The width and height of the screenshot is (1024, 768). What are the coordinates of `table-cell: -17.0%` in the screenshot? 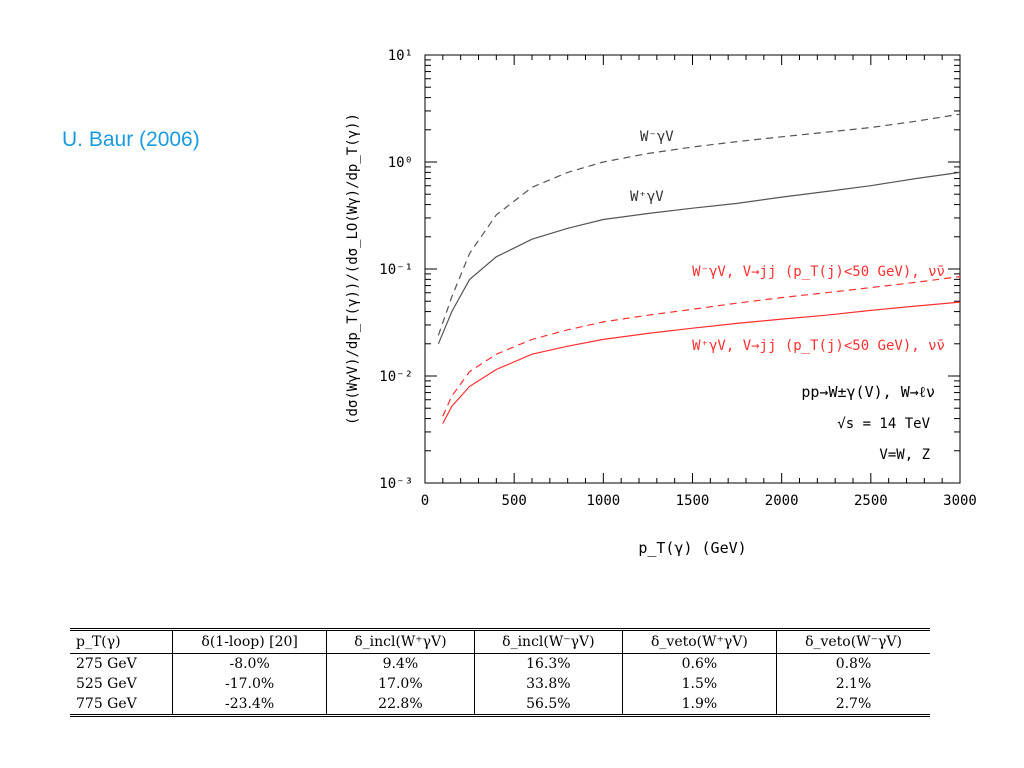 It's located at (249, 684).